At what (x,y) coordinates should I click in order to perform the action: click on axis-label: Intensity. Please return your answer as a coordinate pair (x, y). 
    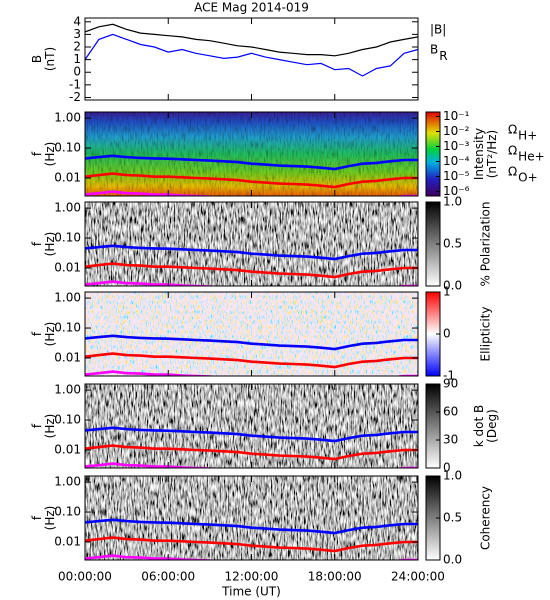
    Looking at the image, I should click on (479, 154).